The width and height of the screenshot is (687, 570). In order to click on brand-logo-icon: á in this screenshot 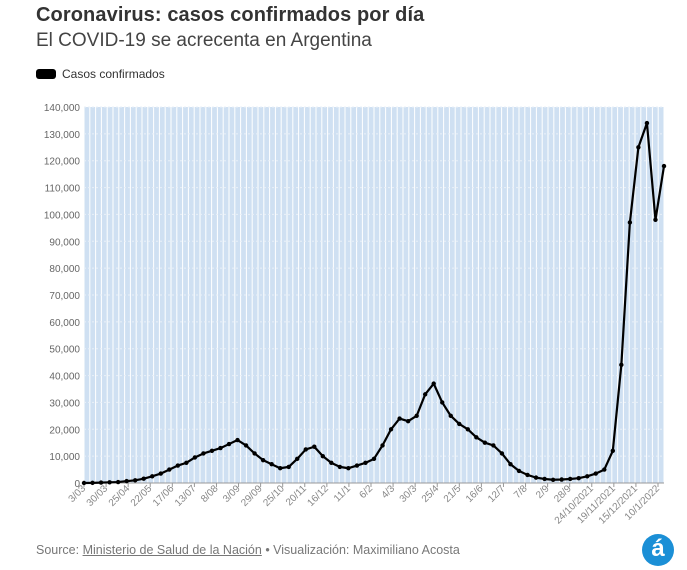, I will do `click(658, 550)`.